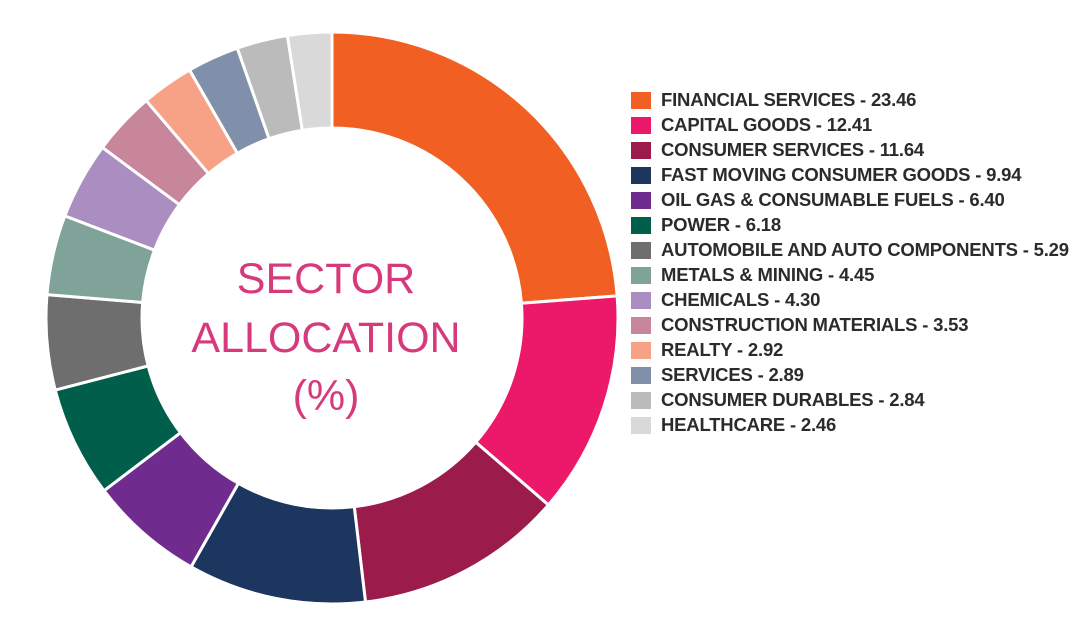  Describe the element at coordinates (851, 225) in the screenshot. I see `legend-item-6: POWER - 6.18` at that location.